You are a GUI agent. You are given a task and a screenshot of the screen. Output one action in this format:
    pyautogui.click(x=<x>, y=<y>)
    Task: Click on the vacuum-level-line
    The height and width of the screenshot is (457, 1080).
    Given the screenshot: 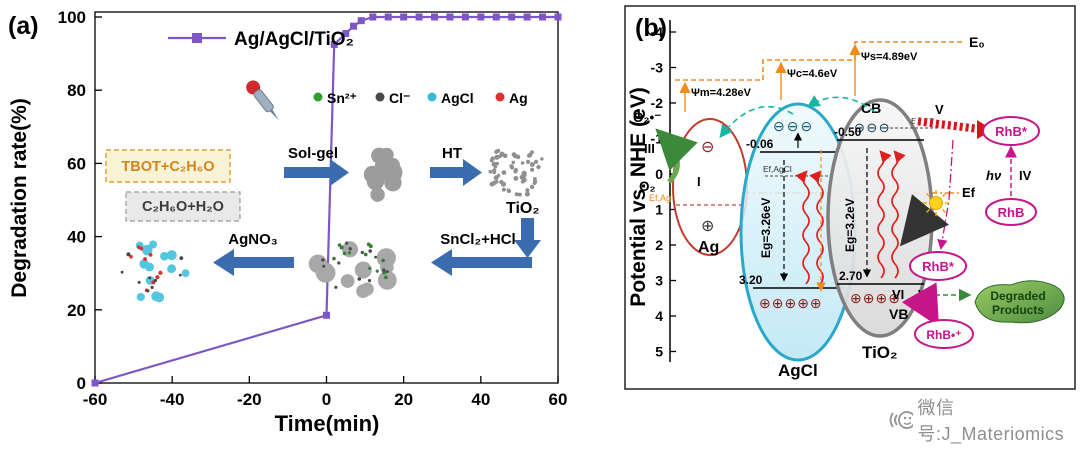 What is the action you would take?
    pyautogui.click(x=820, y=61)
    